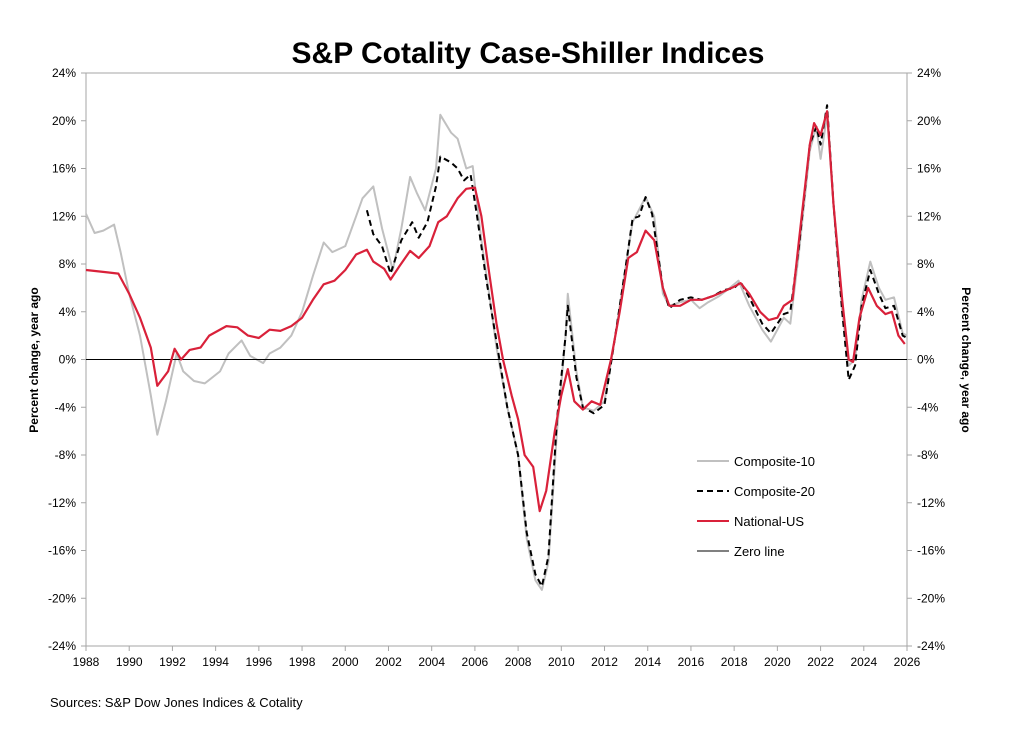  Describe the element at coordinates (928, 455) in the screenshot. I see `y-tick-label-right: -8%` at that location.